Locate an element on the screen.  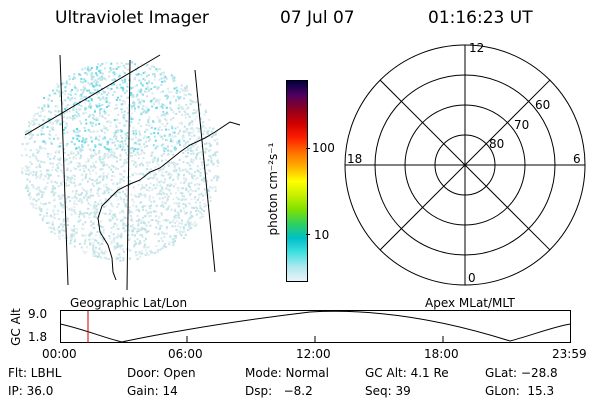
mlt-label-12: 12 is located at coordinates (476, 48).